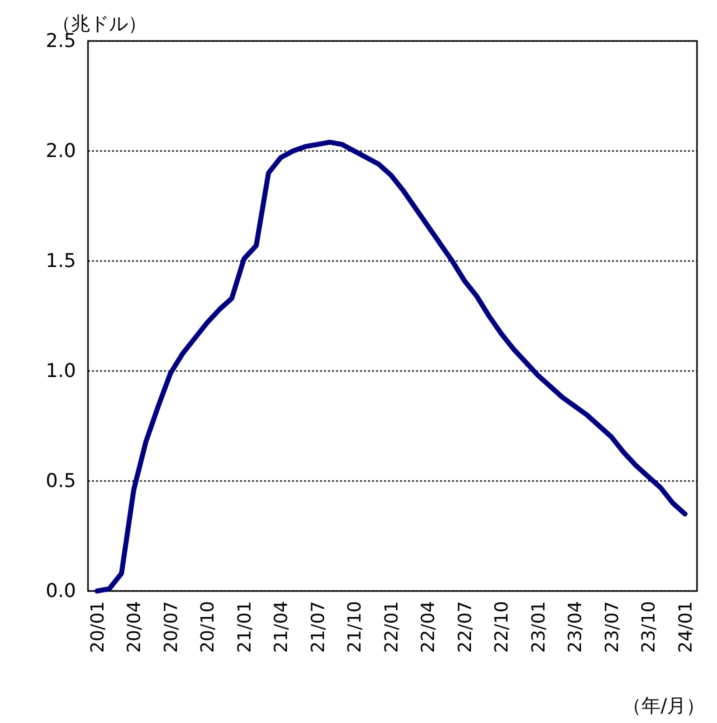 This screenshot has width=717, height=723. What do you see at coordinates (171, 627) in the screenshot?
I see `x-tick-label: 20/07` at bounding box center [171, 627].